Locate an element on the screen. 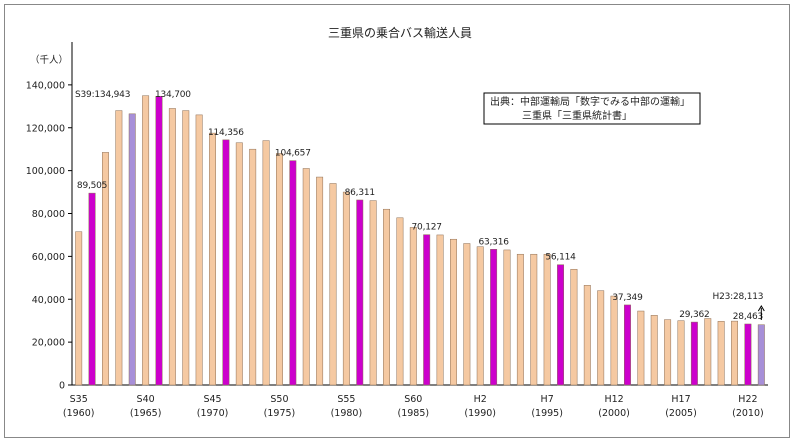  bar-1963 is located at coordinates (119, 248).